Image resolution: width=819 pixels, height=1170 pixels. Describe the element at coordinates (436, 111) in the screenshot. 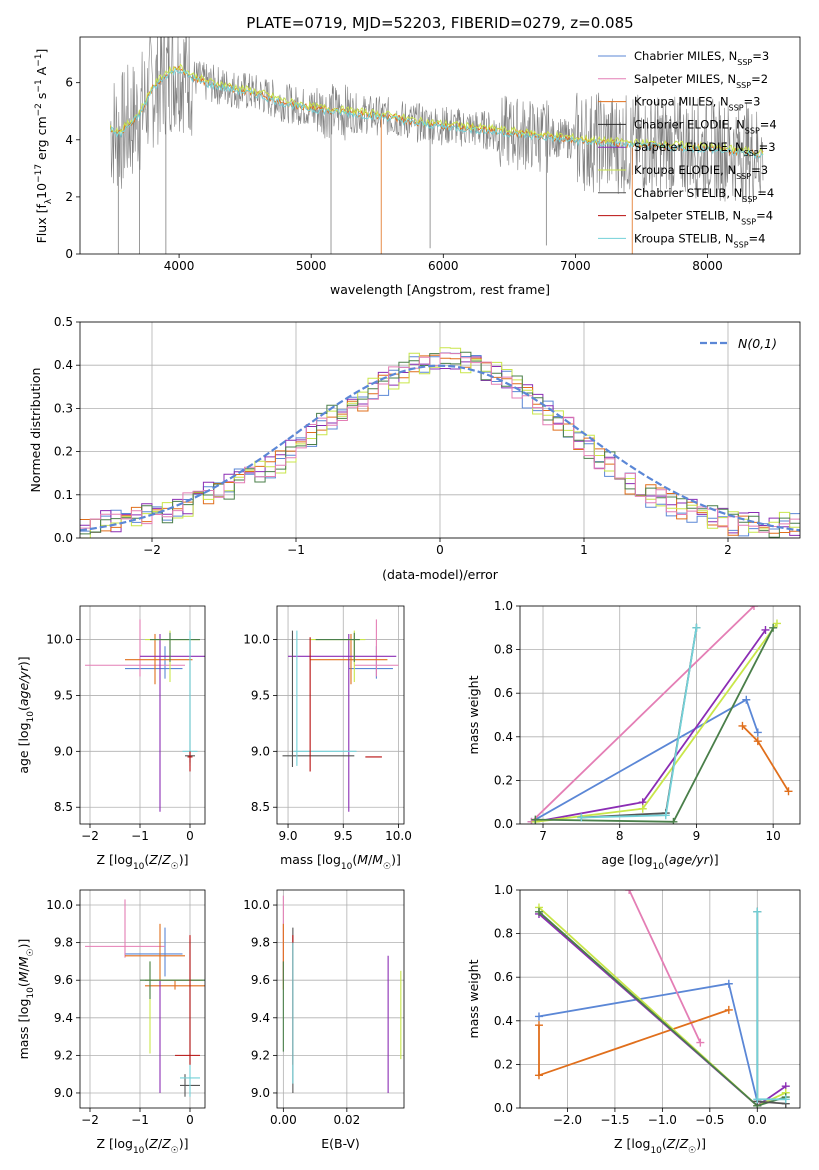

I see `model-spectrum-line` at that location.